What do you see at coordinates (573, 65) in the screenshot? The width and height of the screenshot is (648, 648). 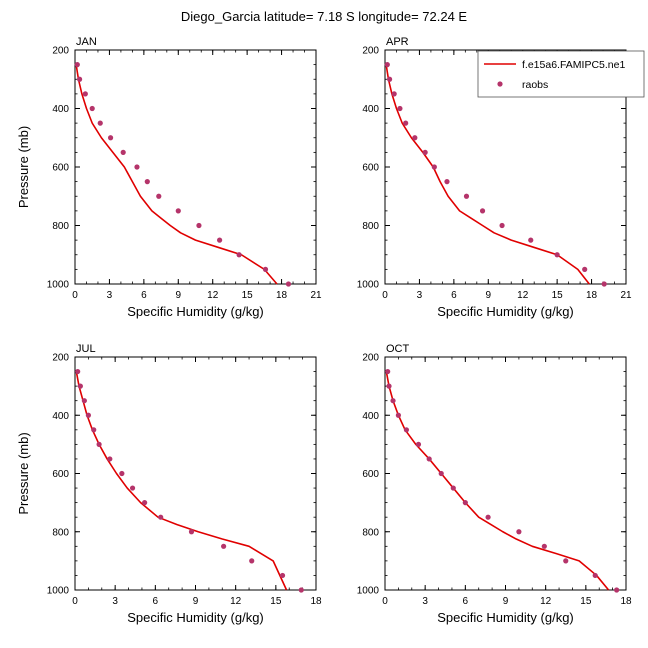 I see `legend-model-label: f.e15a6.FAMIPC5.ne1` at bounding box center [573, 65].